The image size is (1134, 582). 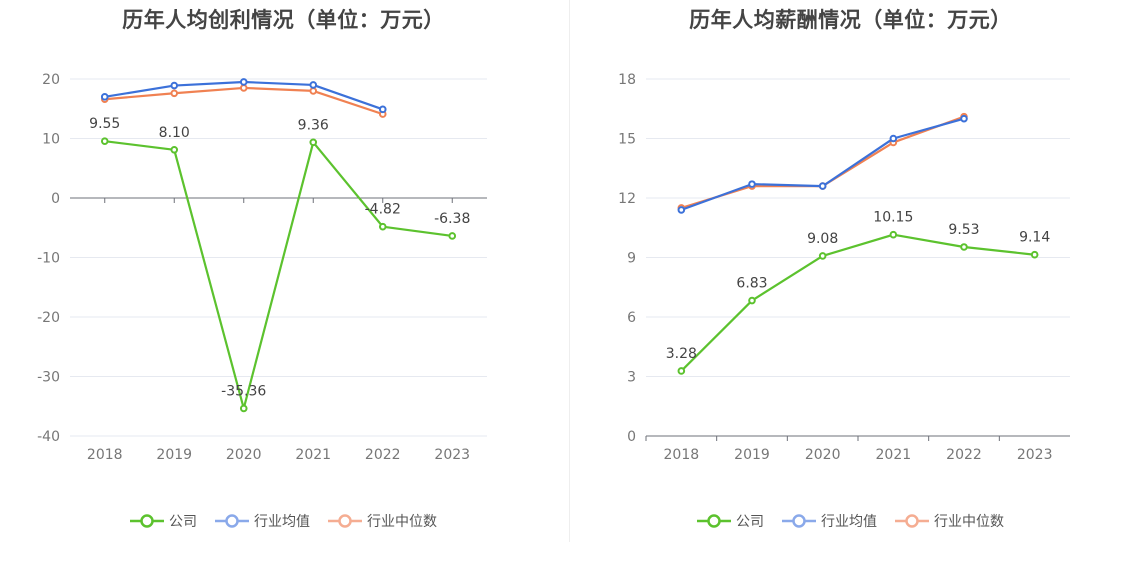 What do you see at coordinates (850, 20) in the screenshot?
I see `chart-title: 历年人均薪酬情况（单位：万元）` at bounding box center [850, 20].